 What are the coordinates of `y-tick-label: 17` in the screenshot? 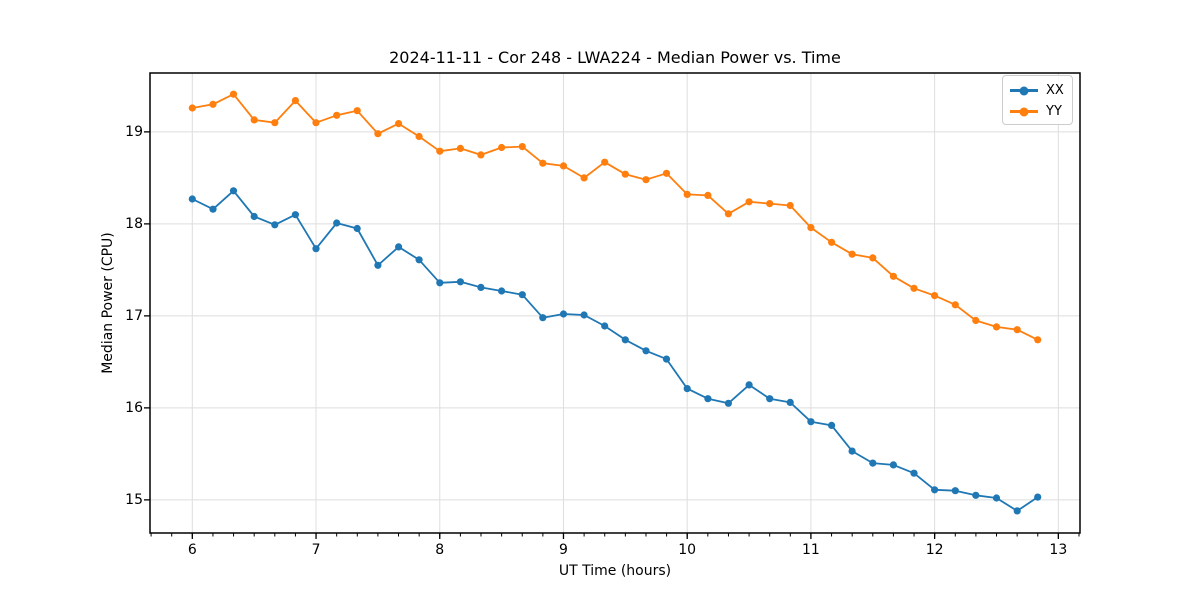 It's located at (134, 315).